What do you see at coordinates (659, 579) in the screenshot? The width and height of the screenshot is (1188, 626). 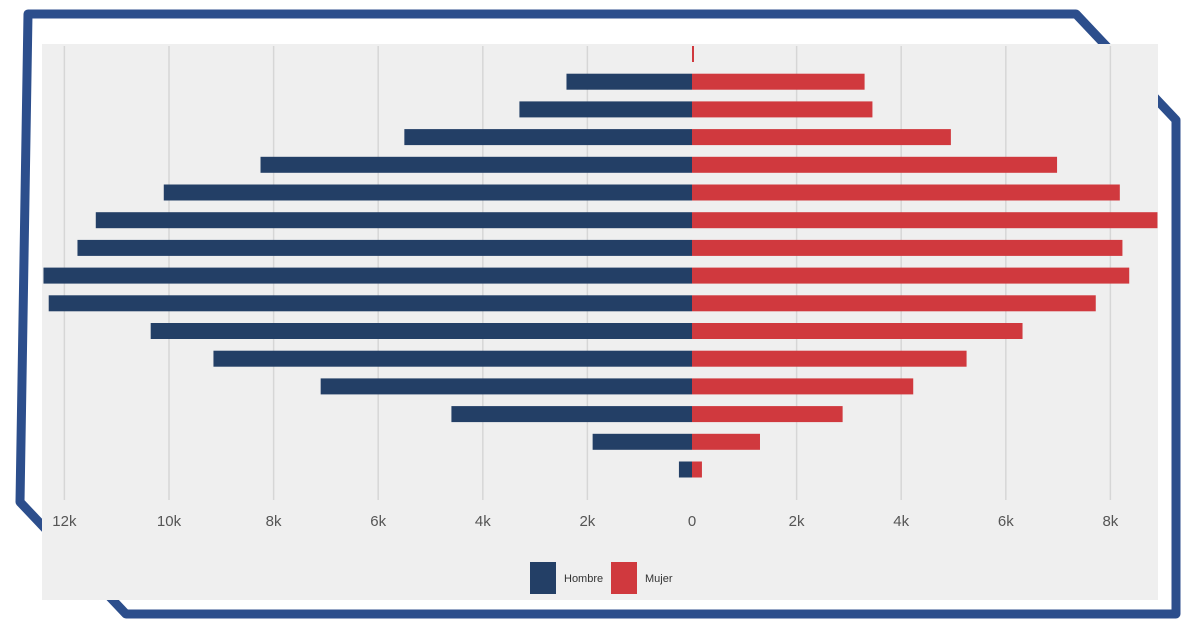 I see `legend-label-mujer: Mujer` at bounding box center [659, 579].